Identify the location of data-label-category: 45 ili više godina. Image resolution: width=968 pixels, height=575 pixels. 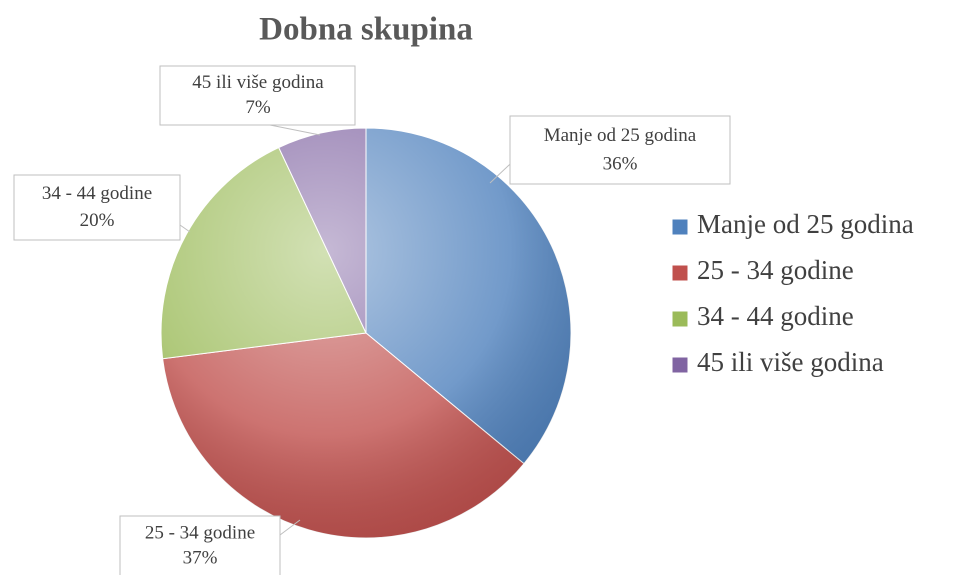
(258, 82).